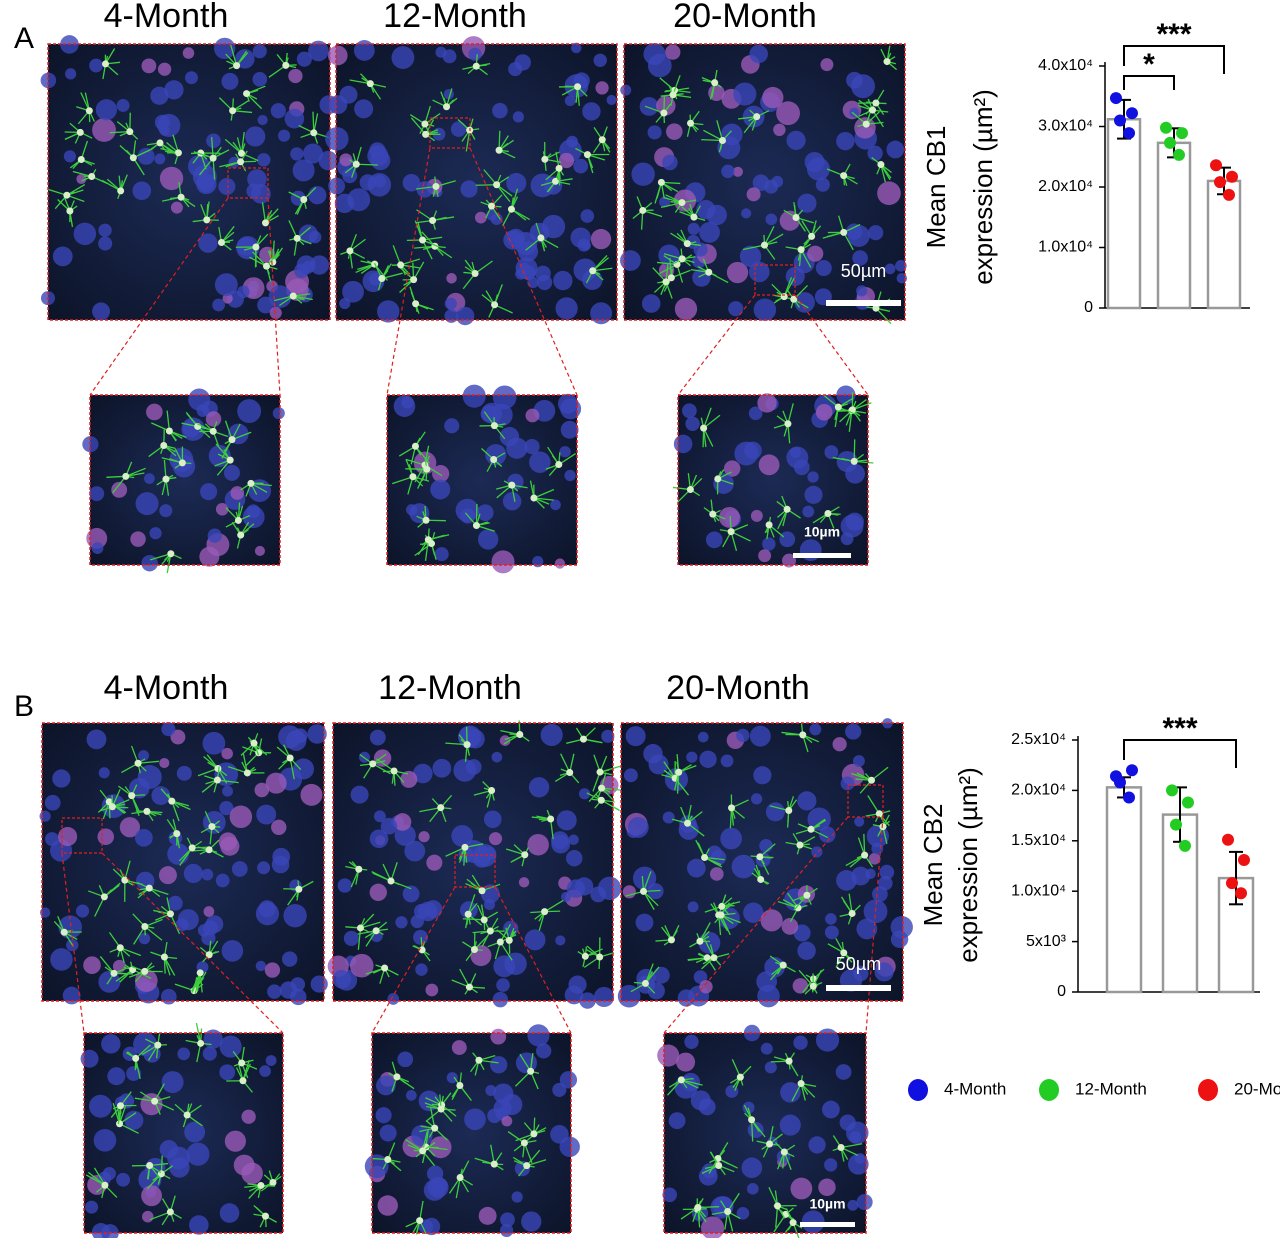  I want to click on y-tick-label: 5x10³, so click(1046, 941).